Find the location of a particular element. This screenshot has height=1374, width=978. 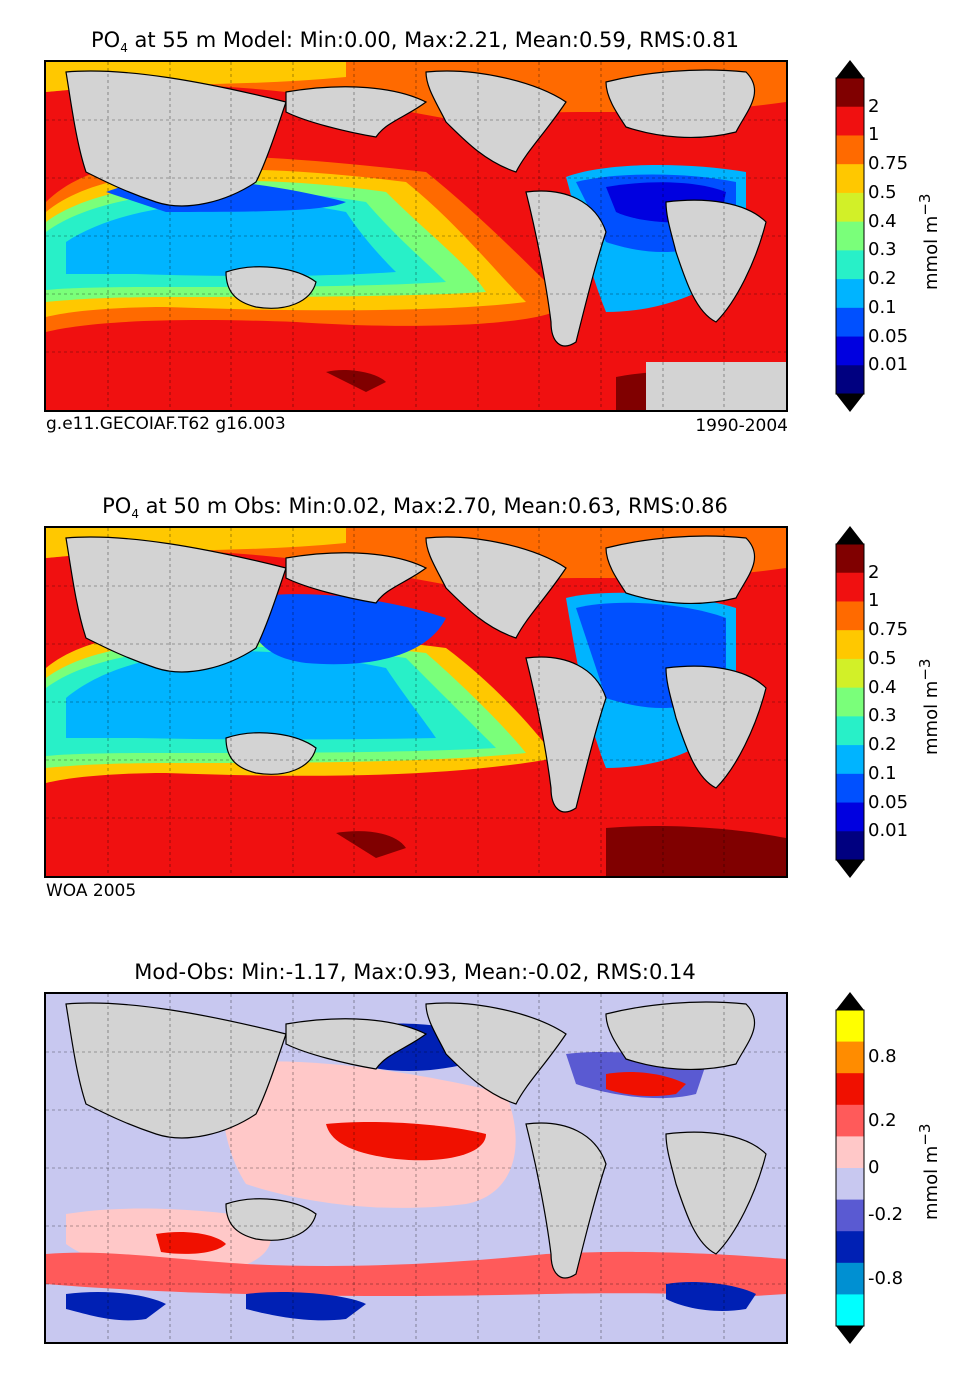

diff-colorbar-unit: mmol m−3 is located at coordinates (929, 1171).